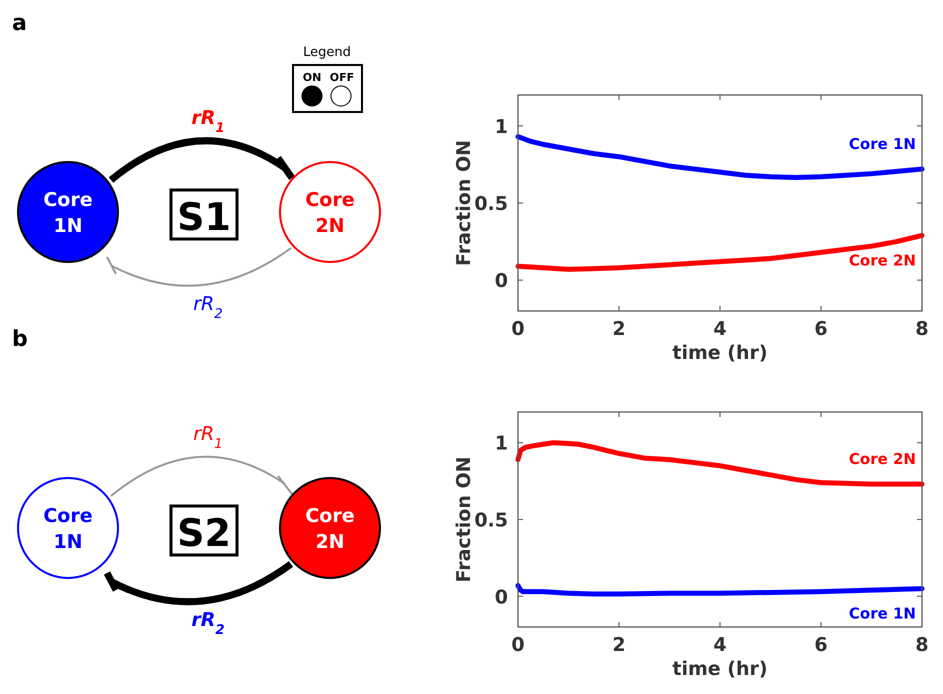  I want to click on text: S2, so click(204, 533).